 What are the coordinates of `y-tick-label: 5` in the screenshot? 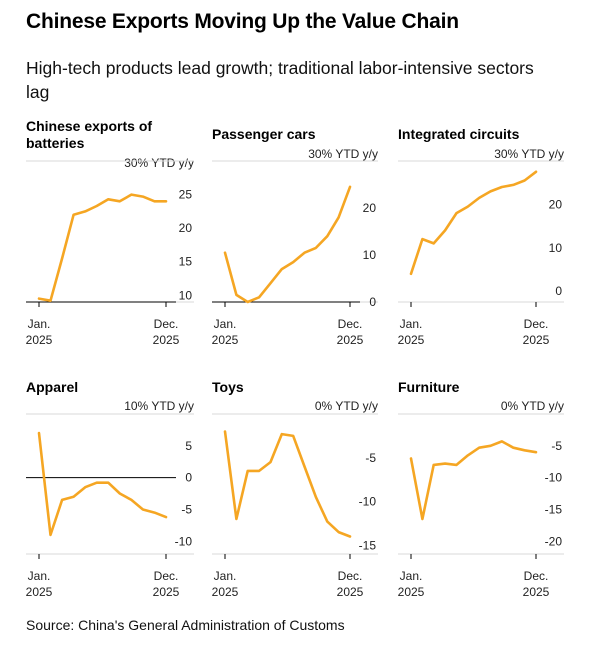 It's located at (188, 446).